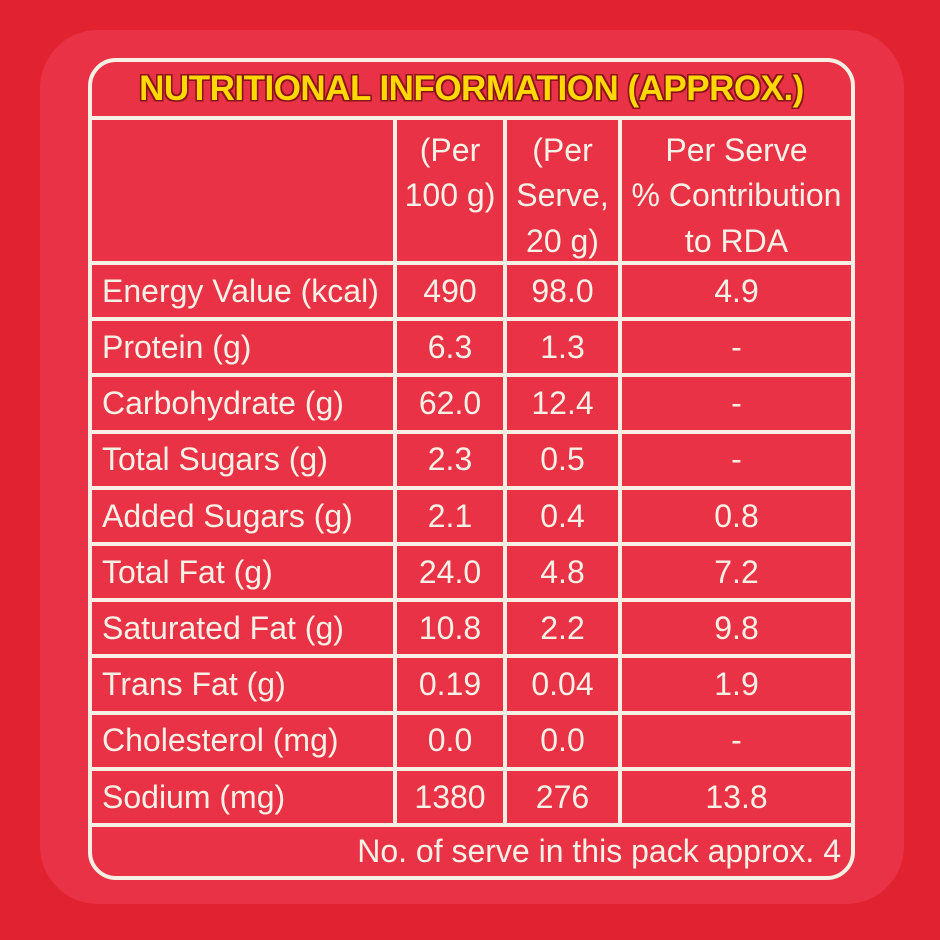 Image resolution: width=940 pixels, height=940 pixels. I want to click on nutrient-value: 6.3, so click(448, 345).